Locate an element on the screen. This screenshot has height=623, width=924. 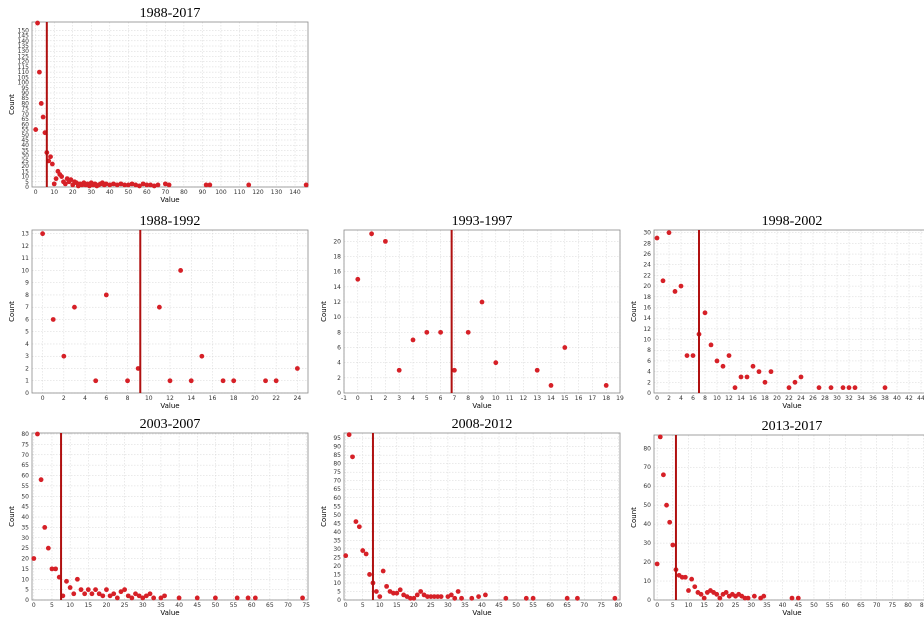
y-tick-label: 40 is located at coordinates (25, 517).